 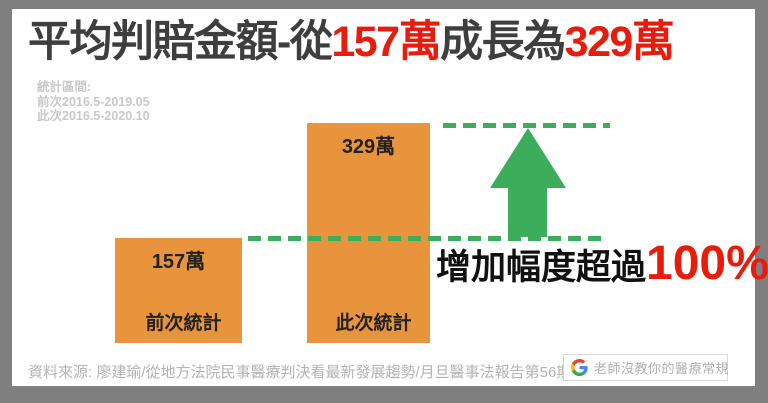 What do you see at coordinates (526, 125) in the screenshot?
I see `upper-level-dashed-line` at bounding box center [526, 125].